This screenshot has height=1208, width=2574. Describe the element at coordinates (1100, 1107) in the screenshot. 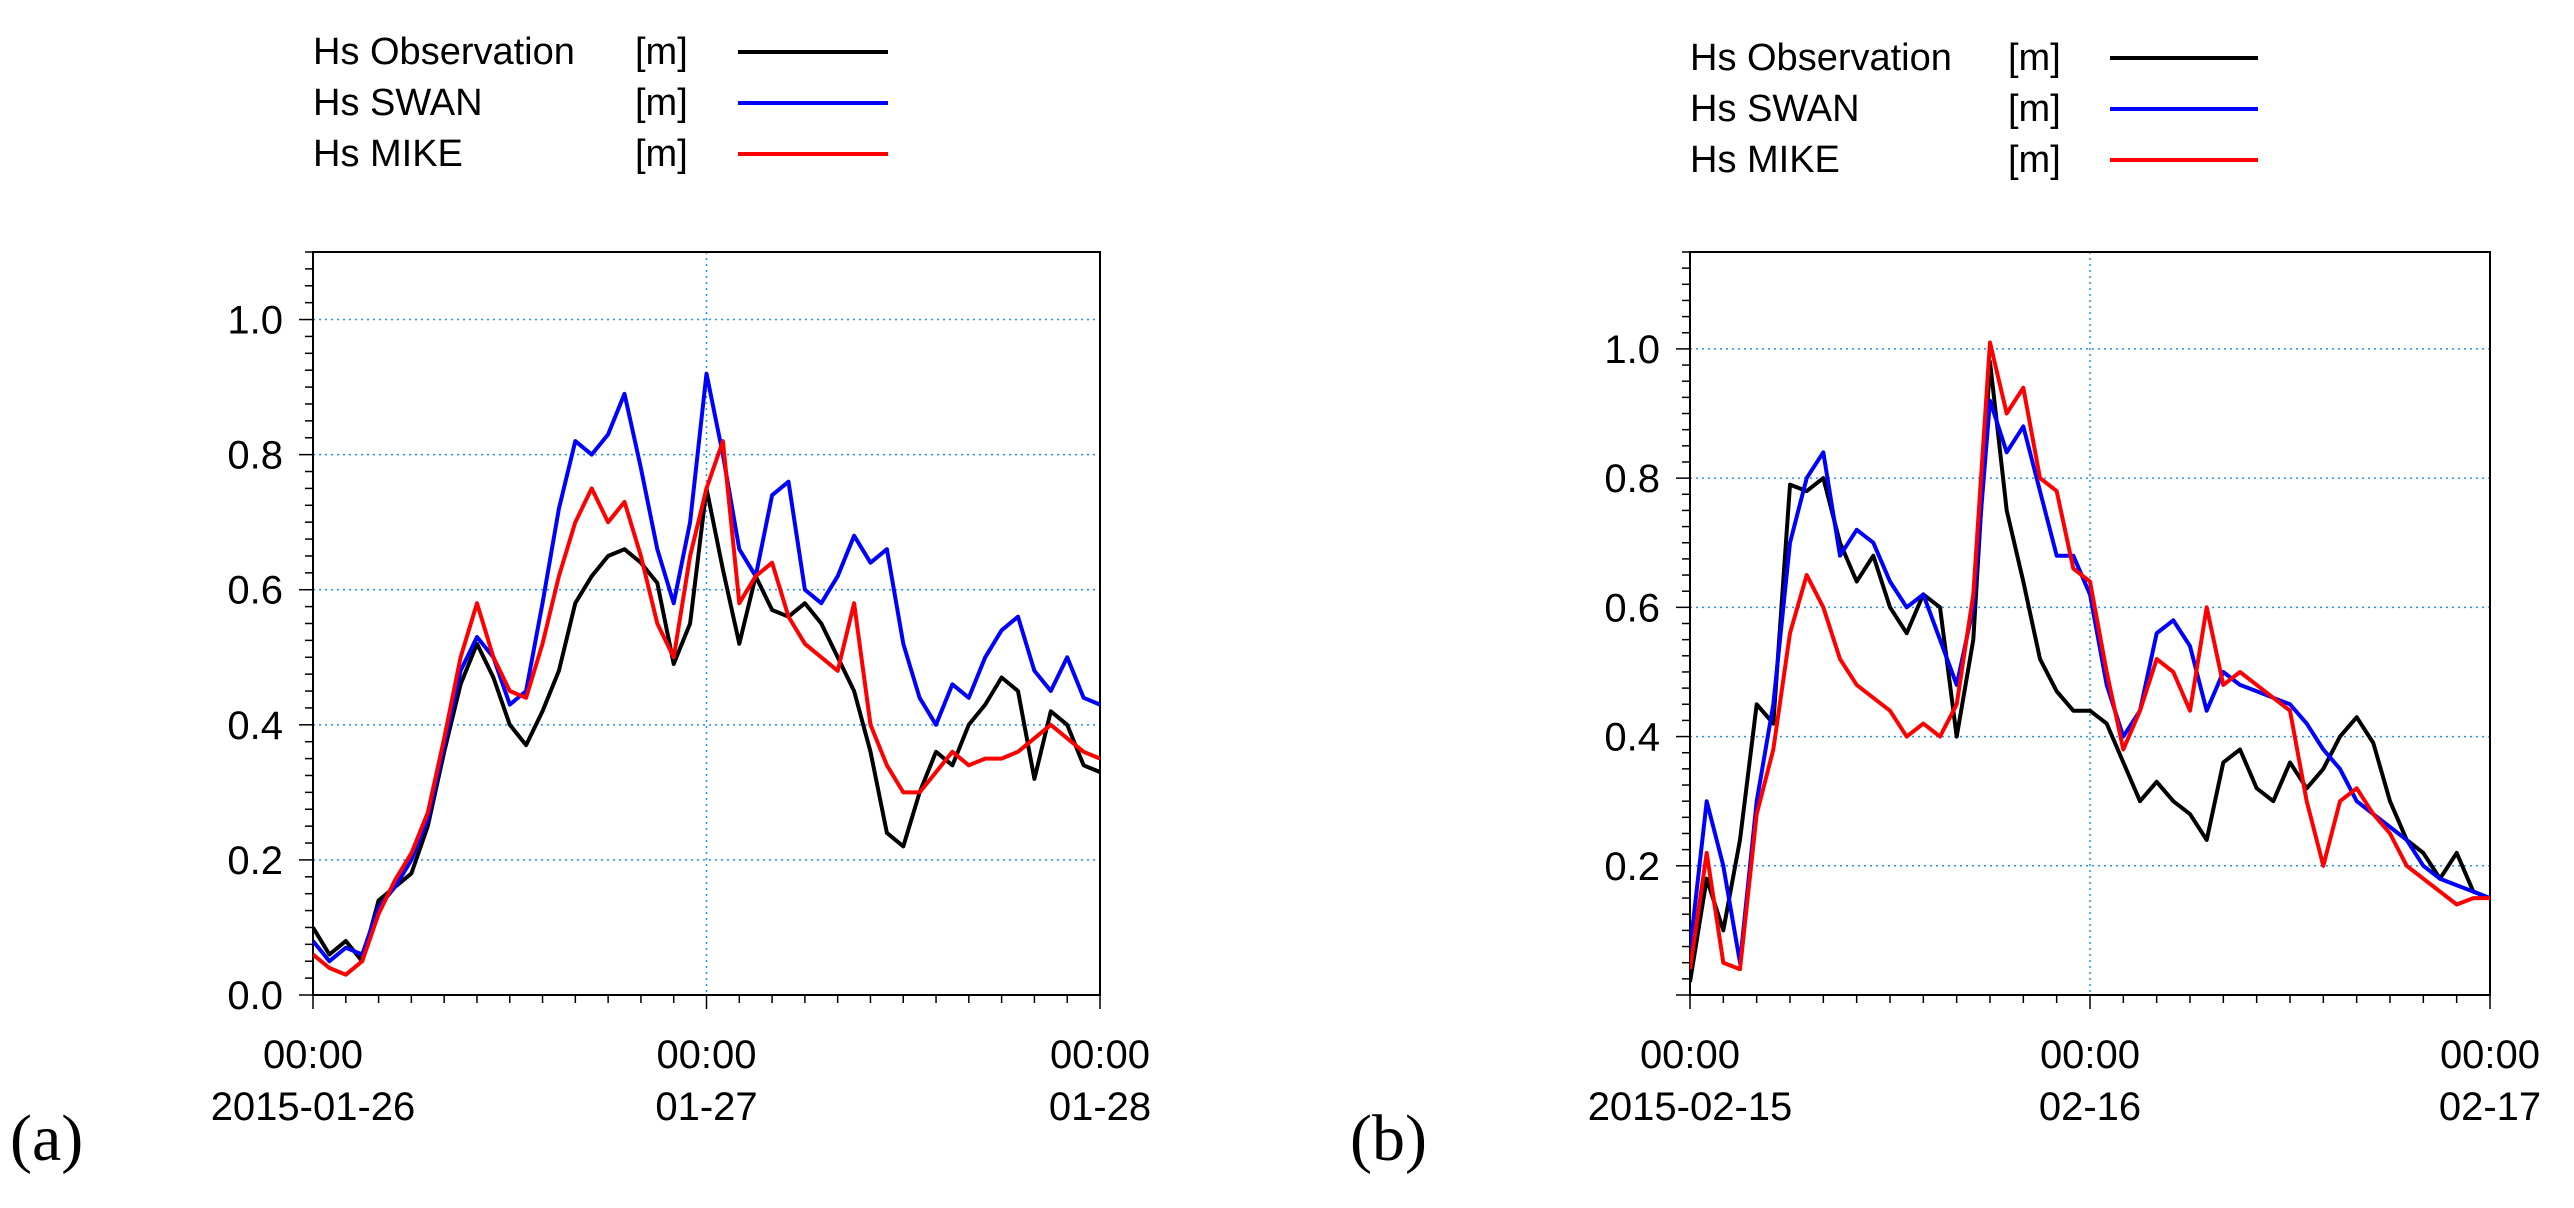

I see `x-tick-date: 01-28` at that location.